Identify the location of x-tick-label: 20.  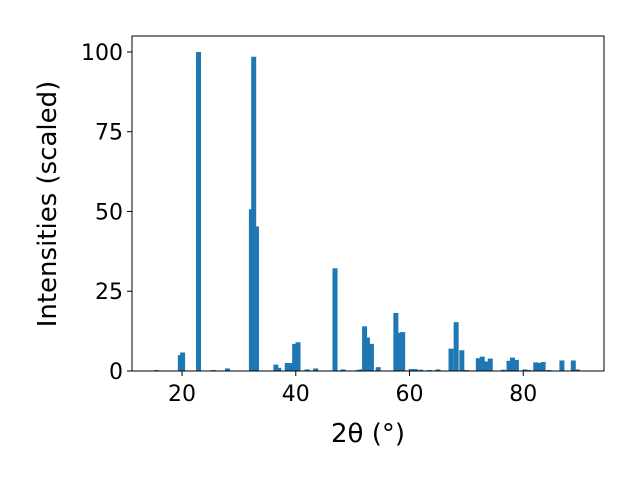
(182, 394).